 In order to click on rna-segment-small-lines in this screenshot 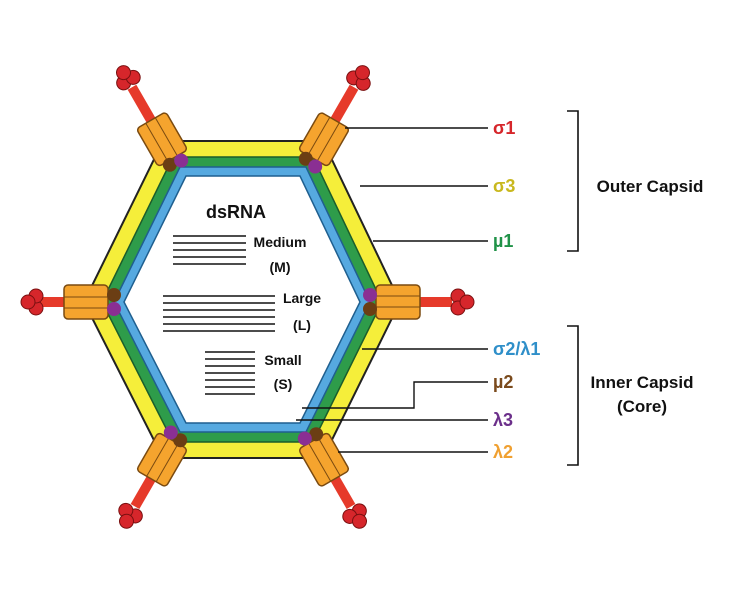, I will do `click(230, 373)`.